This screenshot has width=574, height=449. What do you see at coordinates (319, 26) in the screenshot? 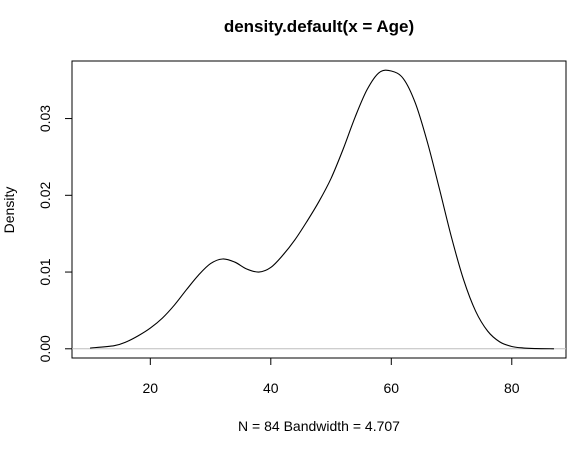
I see `chart-title: density.default(x = Age)` at bounding box center [319, 26].